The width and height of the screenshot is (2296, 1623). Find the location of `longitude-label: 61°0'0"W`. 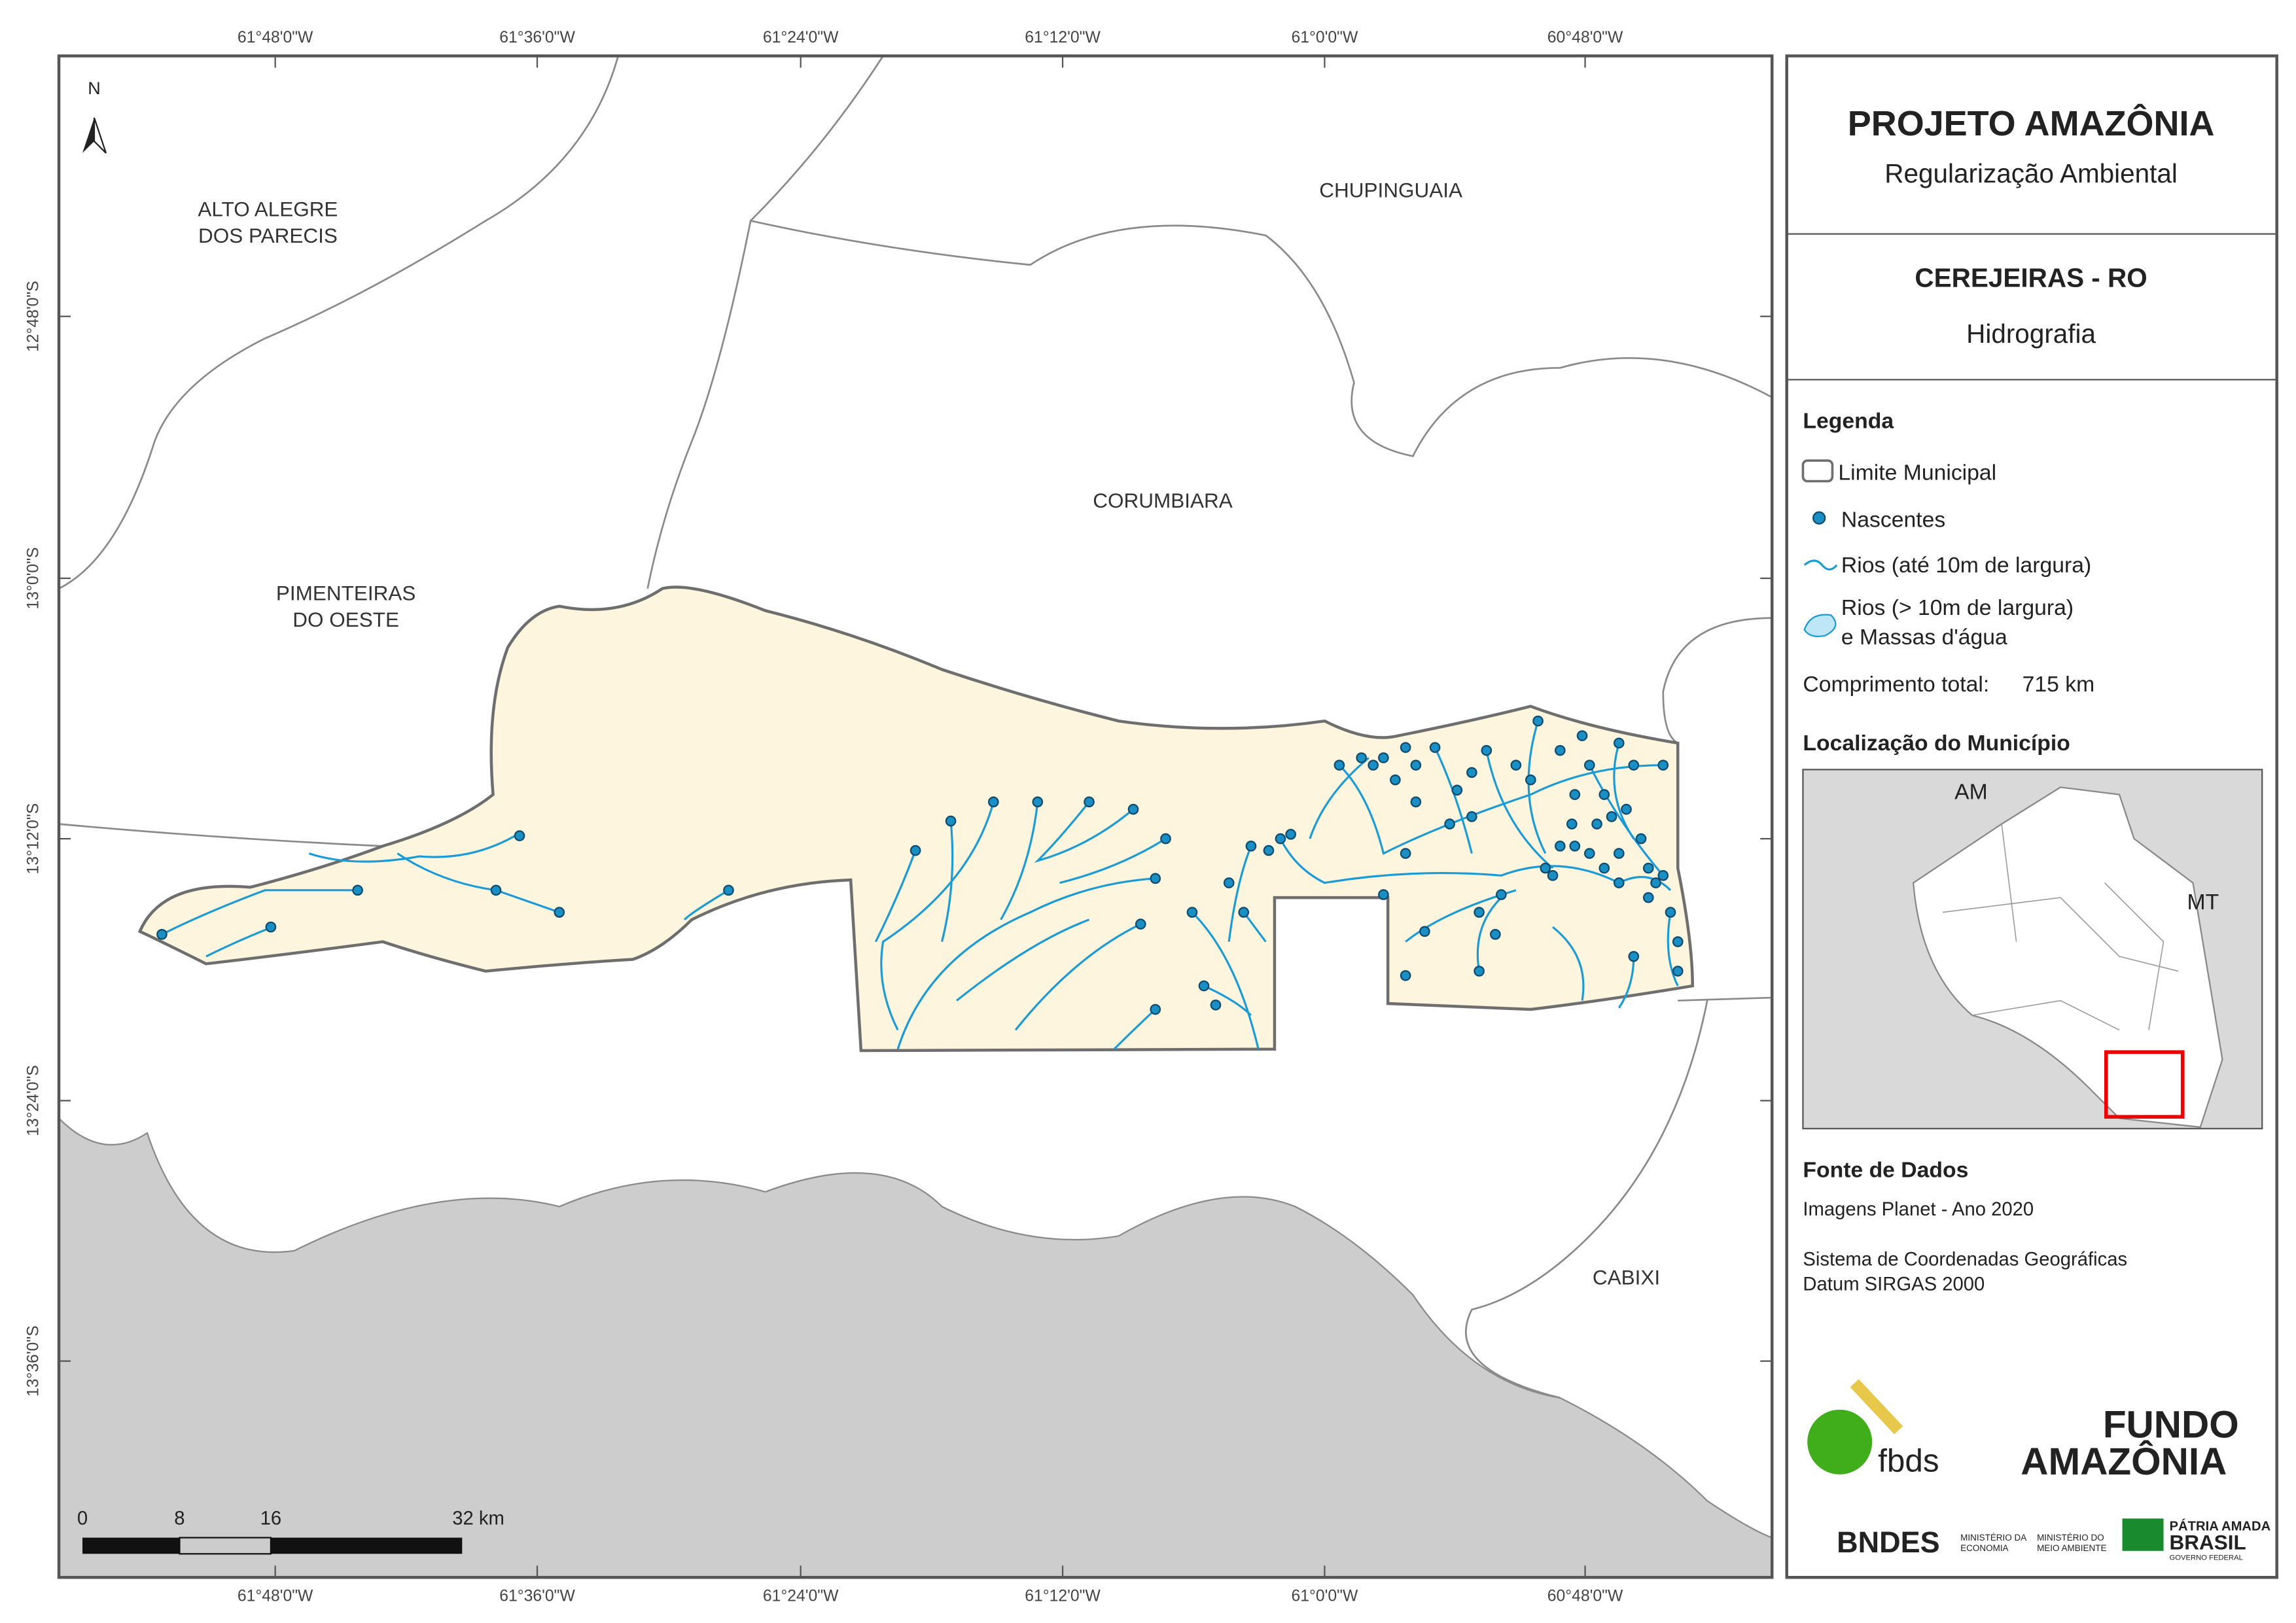

longitude-label: 61°0'0"W is located at coordinates (1325, 1596).